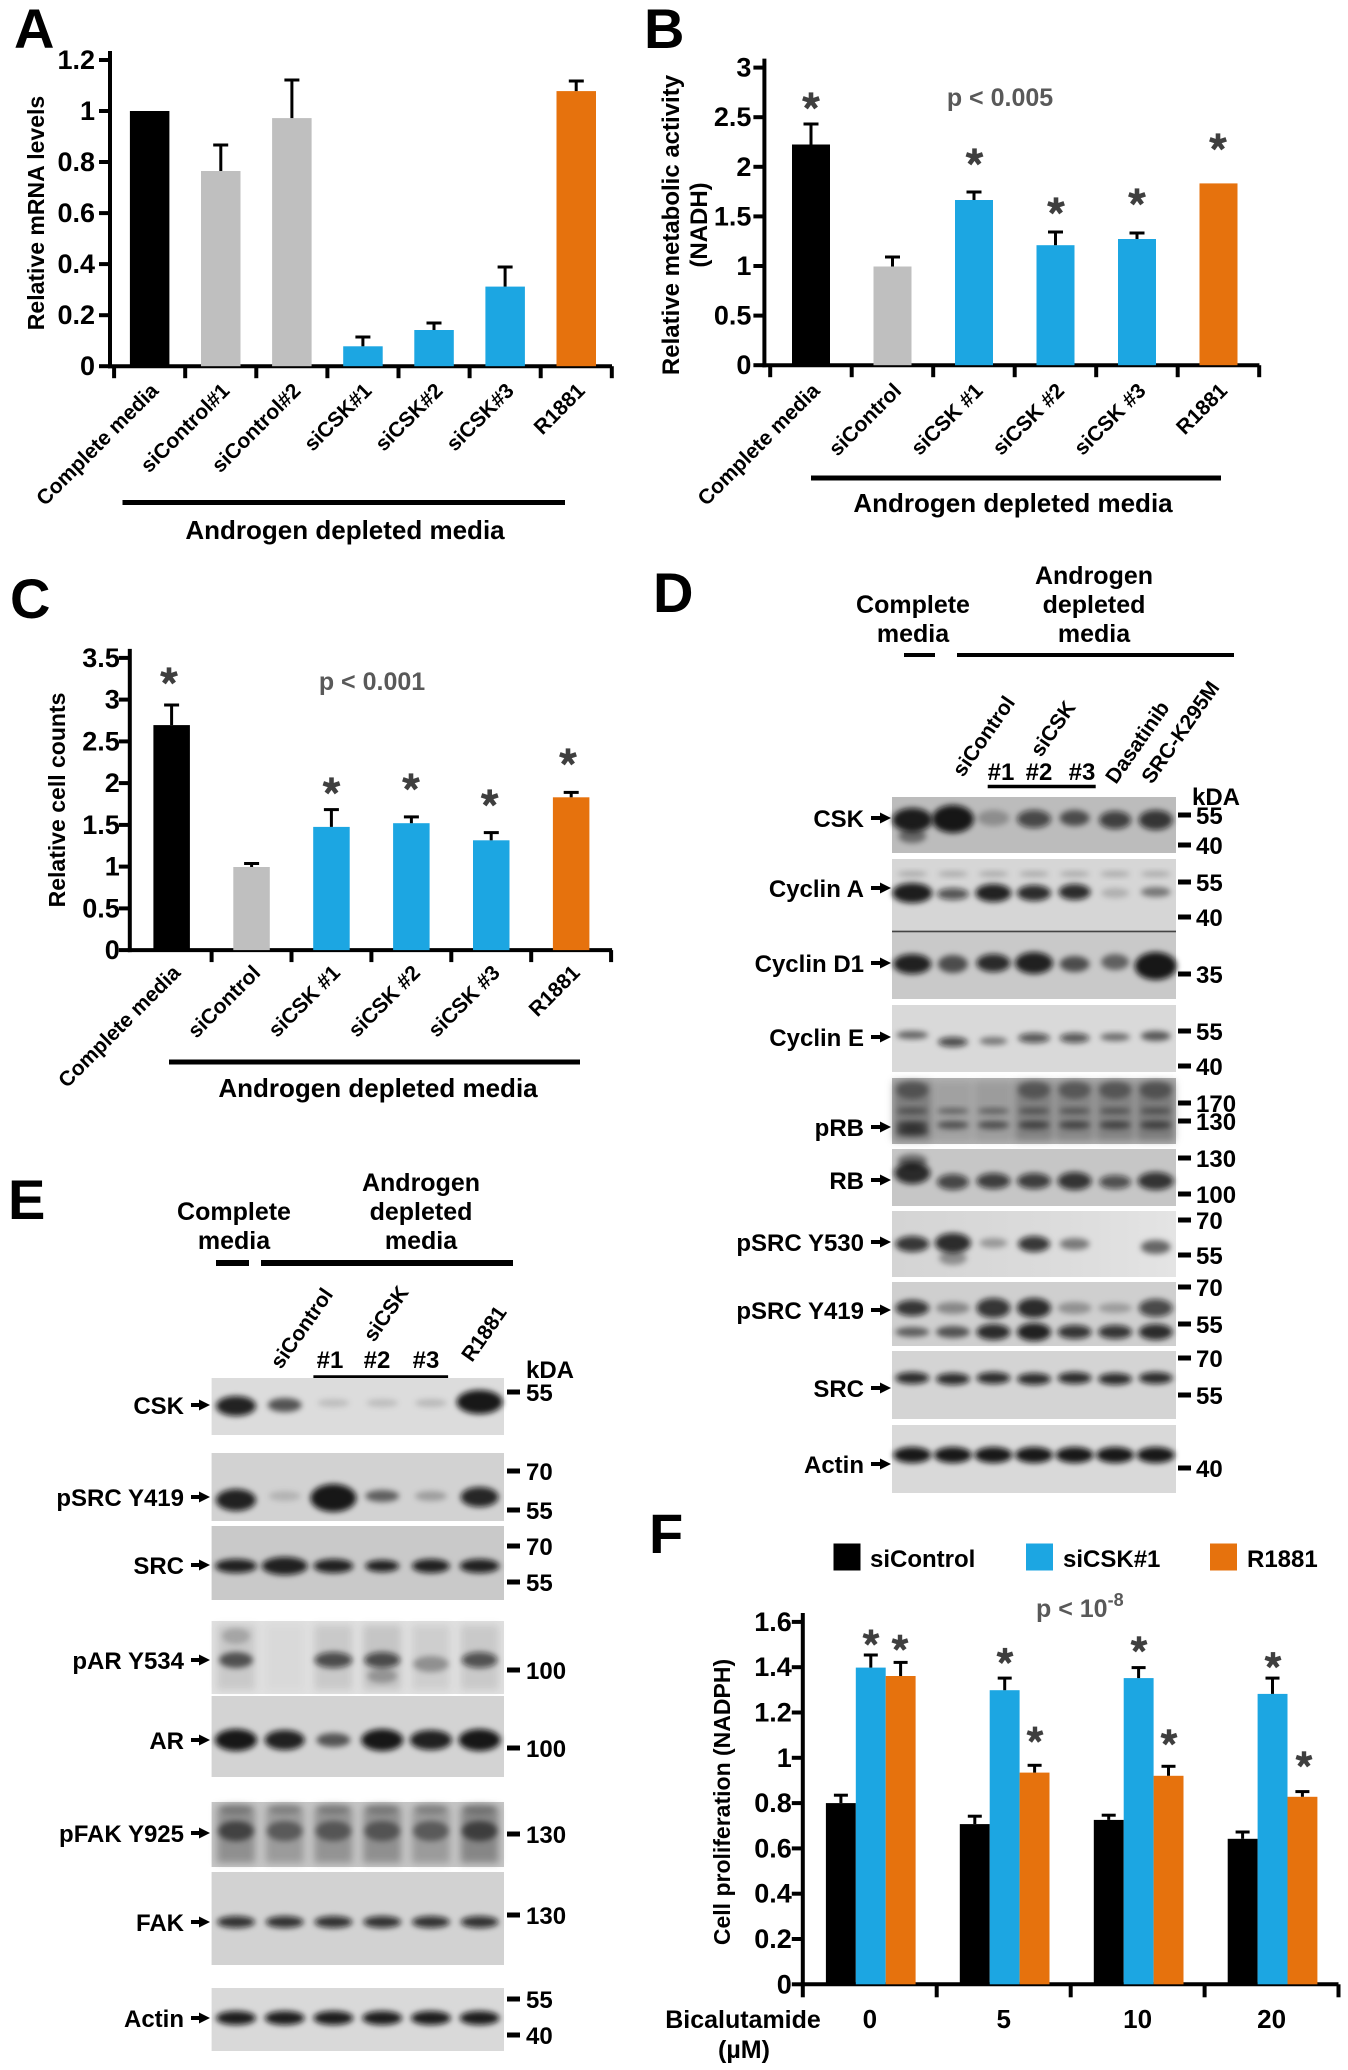  Describe the element at coordinates (36, 213) in the screenshot. I see `svg-text: Relative mRNA levels` at that location.